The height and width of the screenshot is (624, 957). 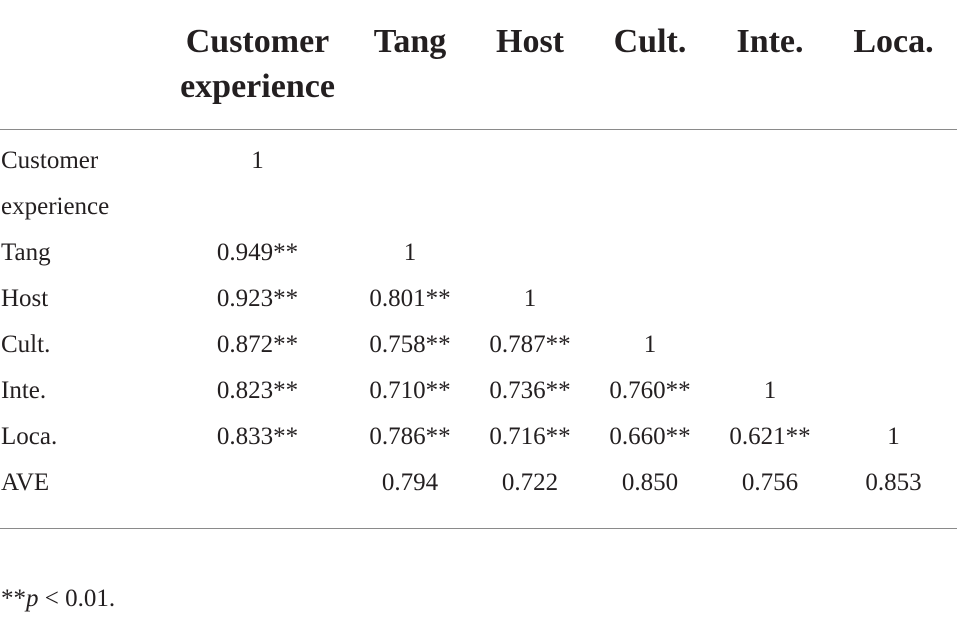 I want to click on row-label: Cult., so click(x=26, y=344).